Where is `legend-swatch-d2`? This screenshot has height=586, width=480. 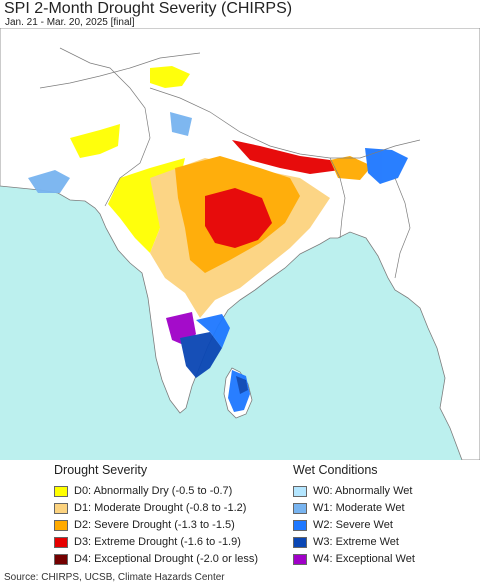 legend-swatch-d2 is located at coordinates (61, 525).